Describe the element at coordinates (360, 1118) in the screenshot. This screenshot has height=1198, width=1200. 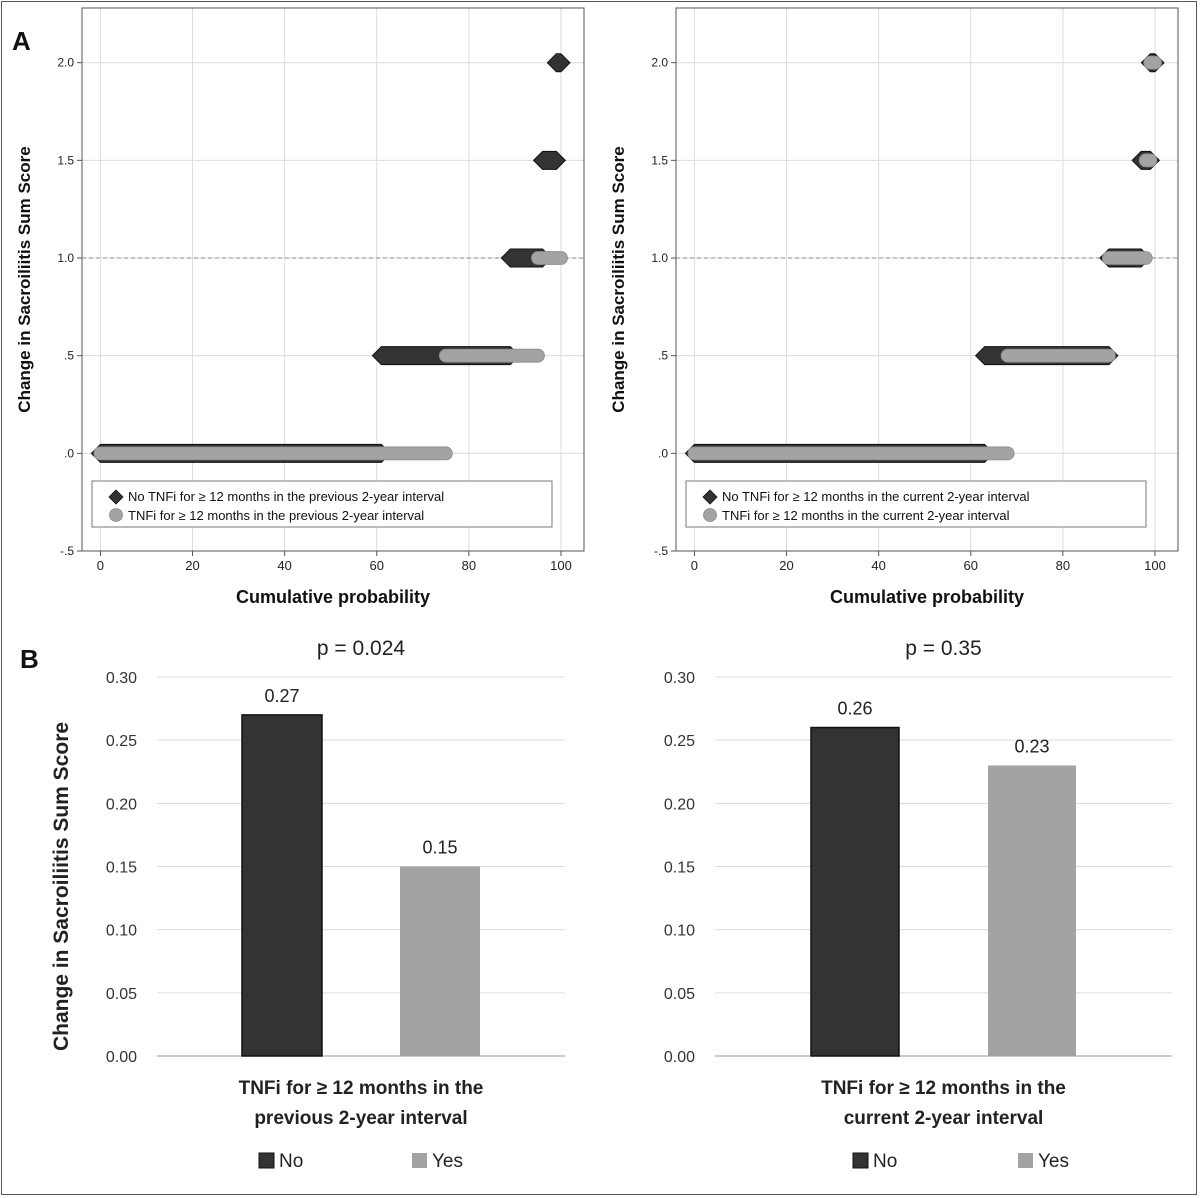
I see `x-axis-label: previous 2-year interval` at that location.